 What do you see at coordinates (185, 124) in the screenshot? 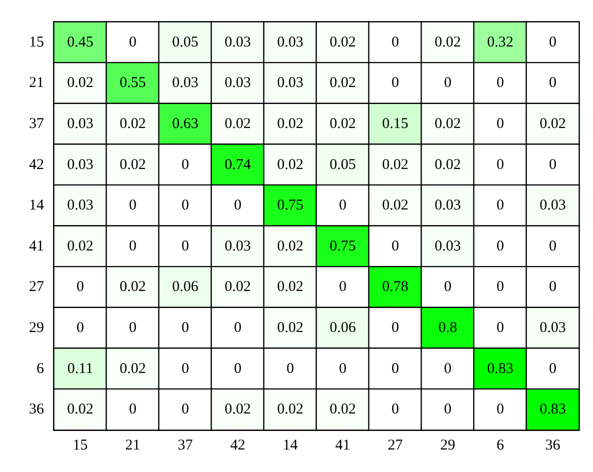
I see `data-label: 0.63` at bounding box center [185, 124].